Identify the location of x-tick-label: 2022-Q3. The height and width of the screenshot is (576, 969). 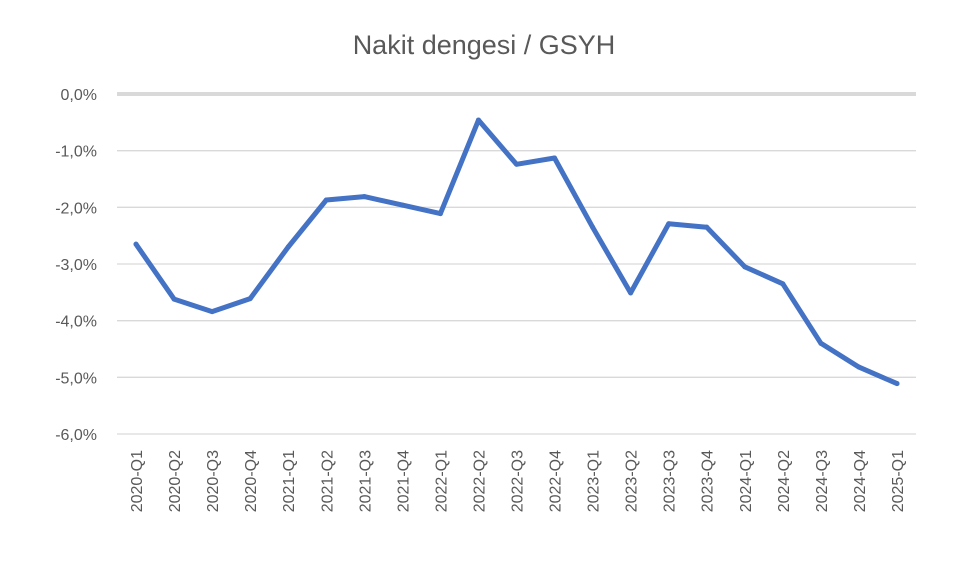
(518, 481).